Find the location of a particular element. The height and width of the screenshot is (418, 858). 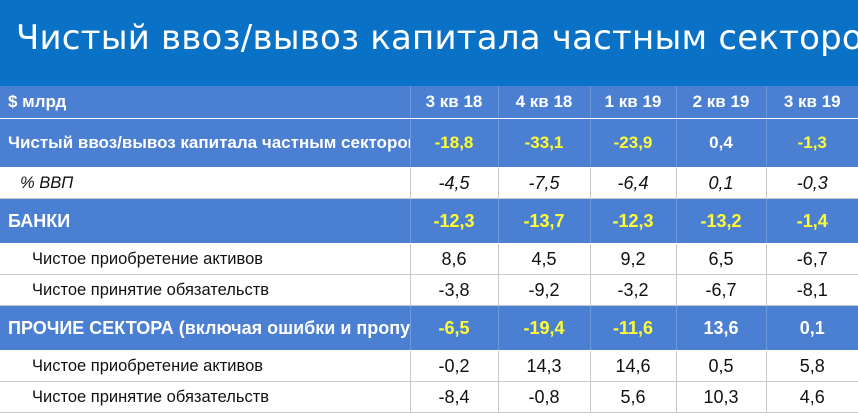

cell-value: -3,2 is located at coordinates (633, 290).